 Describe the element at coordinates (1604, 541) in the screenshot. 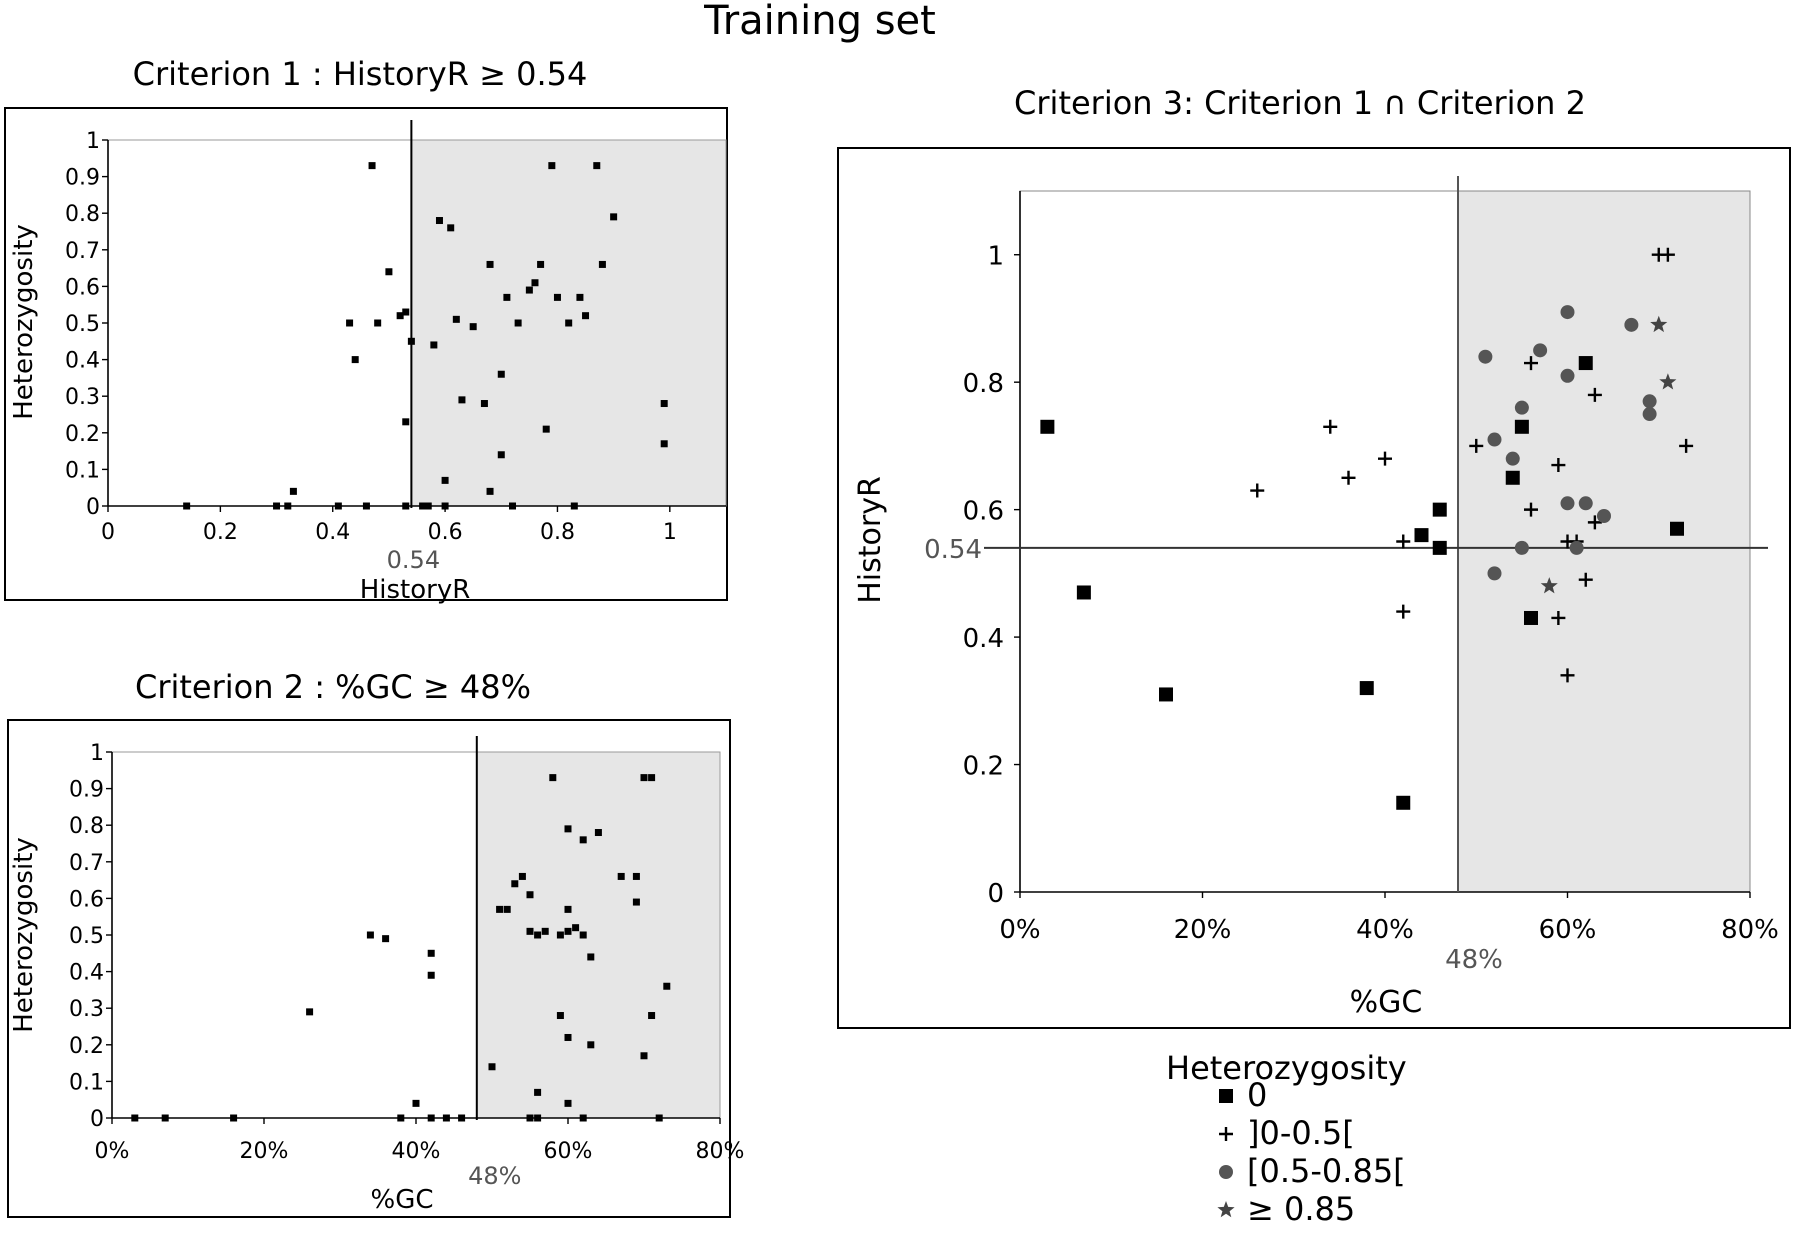

I see `shaded-region` at that location.